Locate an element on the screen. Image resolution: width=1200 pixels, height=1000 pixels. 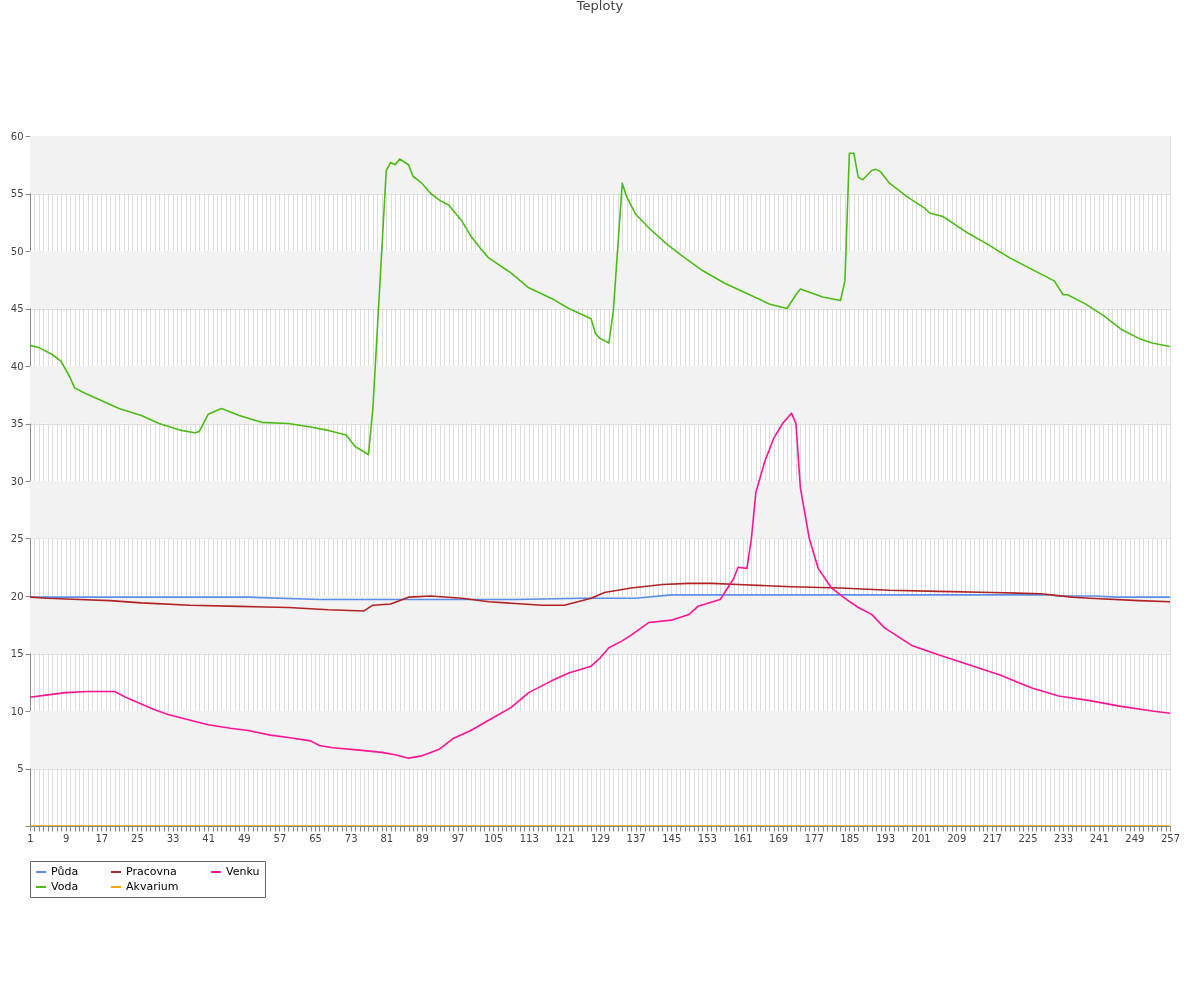
x-tick-label: 57 is located at coordinates (280, 838).